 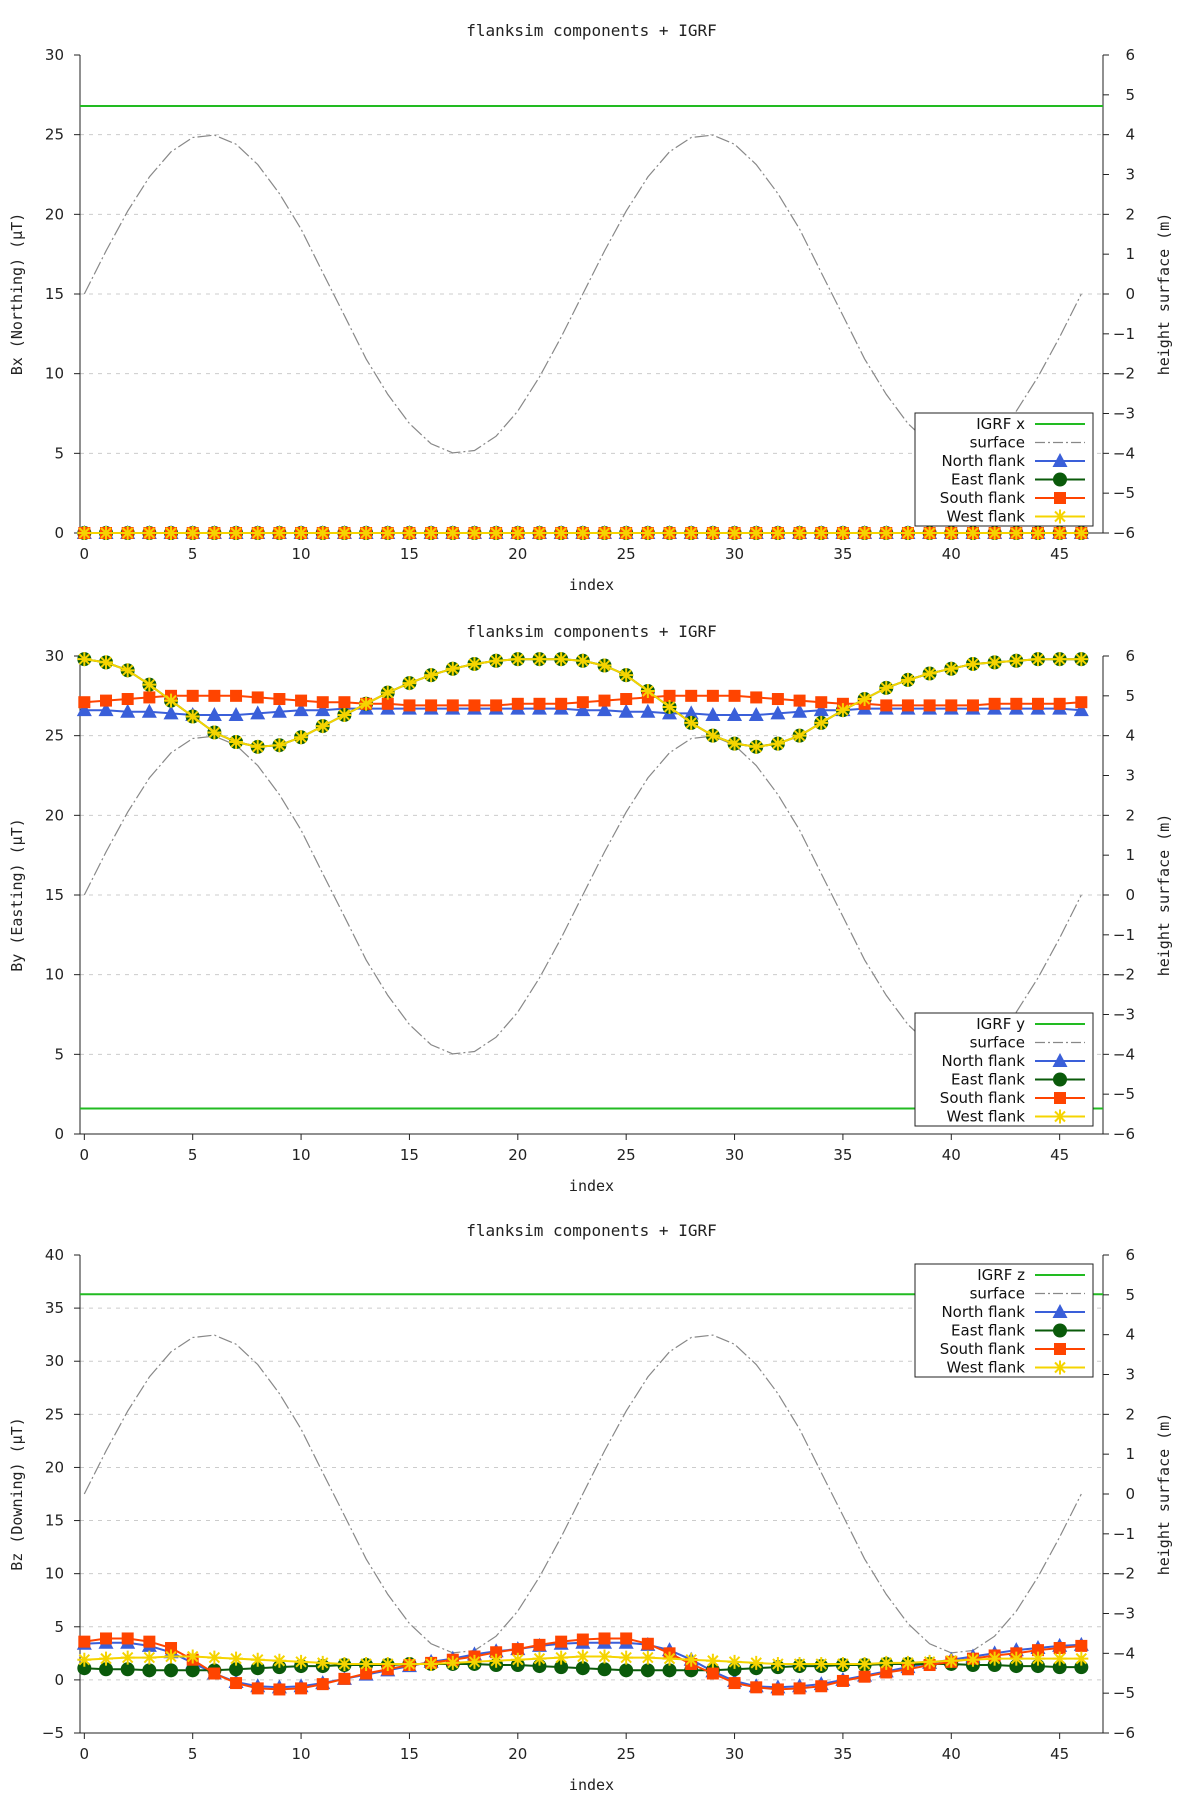 I want to click on y2-tick-label: 3, so click(x=1130, y=776).